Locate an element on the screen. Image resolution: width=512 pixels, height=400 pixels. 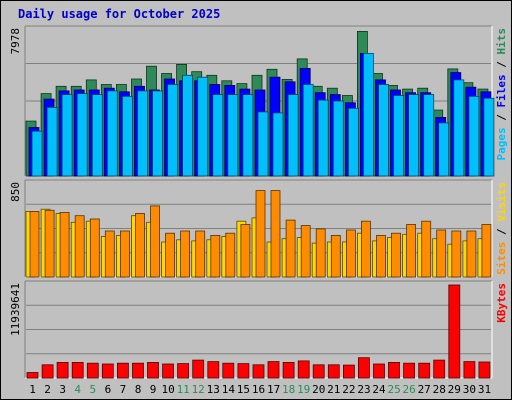
x-tick-label: 29 is located at coordinates (454, 389).